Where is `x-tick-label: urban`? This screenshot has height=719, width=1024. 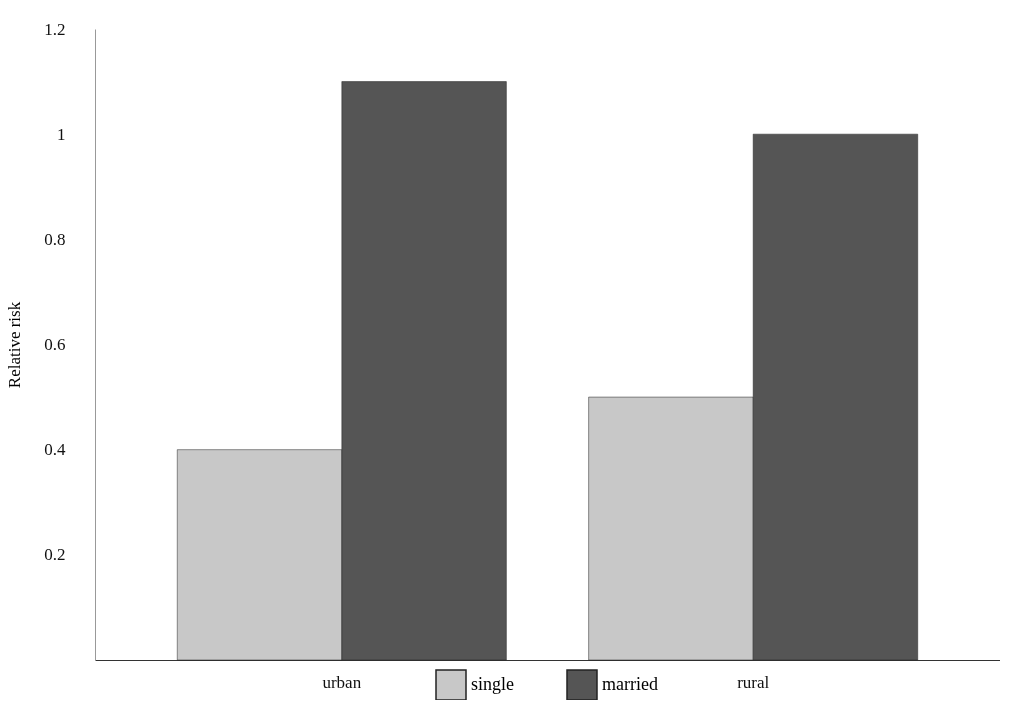
x-tick-label: urban is located at coordinates (342, 682).